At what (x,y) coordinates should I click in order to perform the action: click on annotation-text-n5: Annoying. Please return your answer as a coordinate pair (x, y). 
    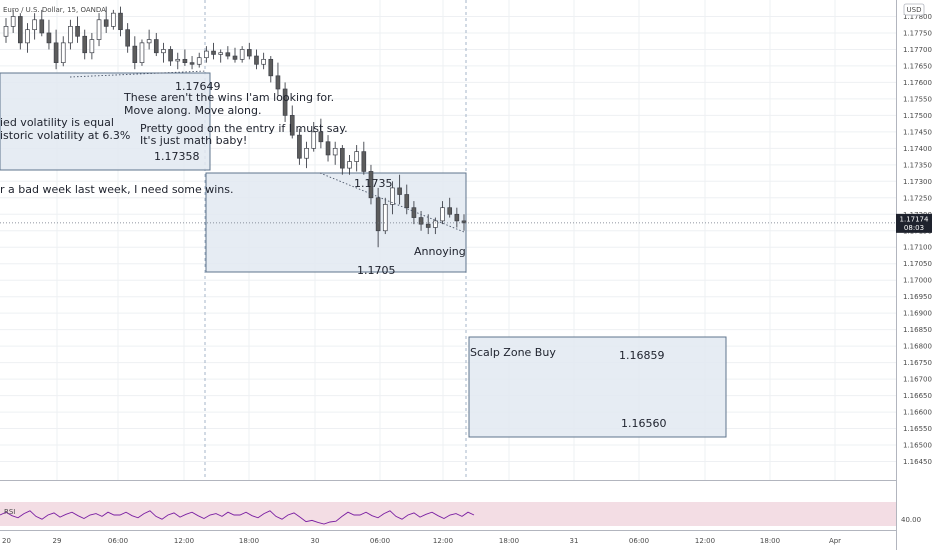
    Looking at the image, I should click on (440, 251).